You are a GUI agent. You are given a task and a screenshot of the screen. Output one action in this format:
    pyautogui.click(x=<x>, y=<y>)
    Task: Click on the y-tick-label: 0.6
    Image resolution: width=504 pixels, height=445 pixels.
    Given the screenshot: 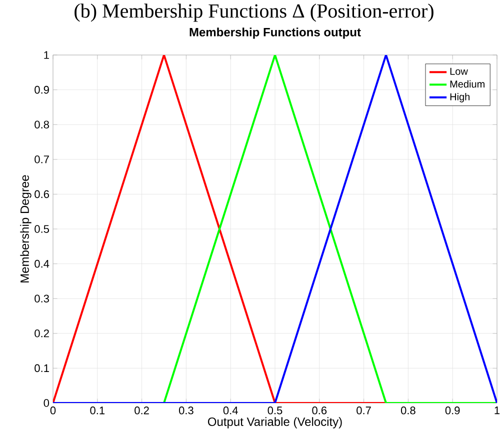 What is the action you would take?
    pyautogui.click(x=41, y=194)
    